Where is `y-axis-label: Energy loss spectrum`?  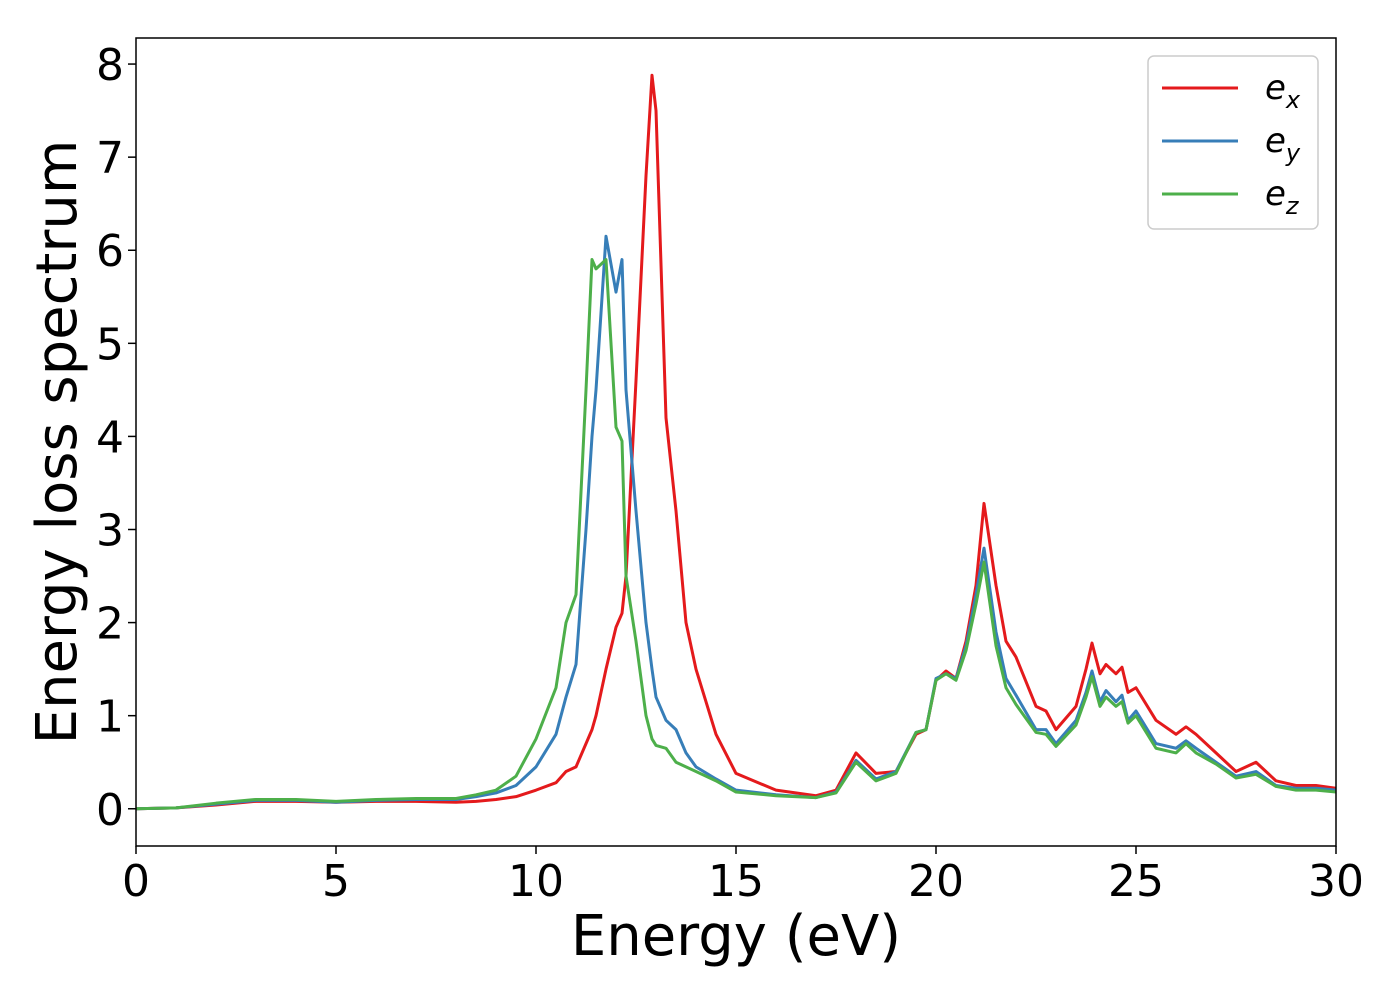
y-axis-label: Energy loss spectrum is located at coordinates (57, 442).